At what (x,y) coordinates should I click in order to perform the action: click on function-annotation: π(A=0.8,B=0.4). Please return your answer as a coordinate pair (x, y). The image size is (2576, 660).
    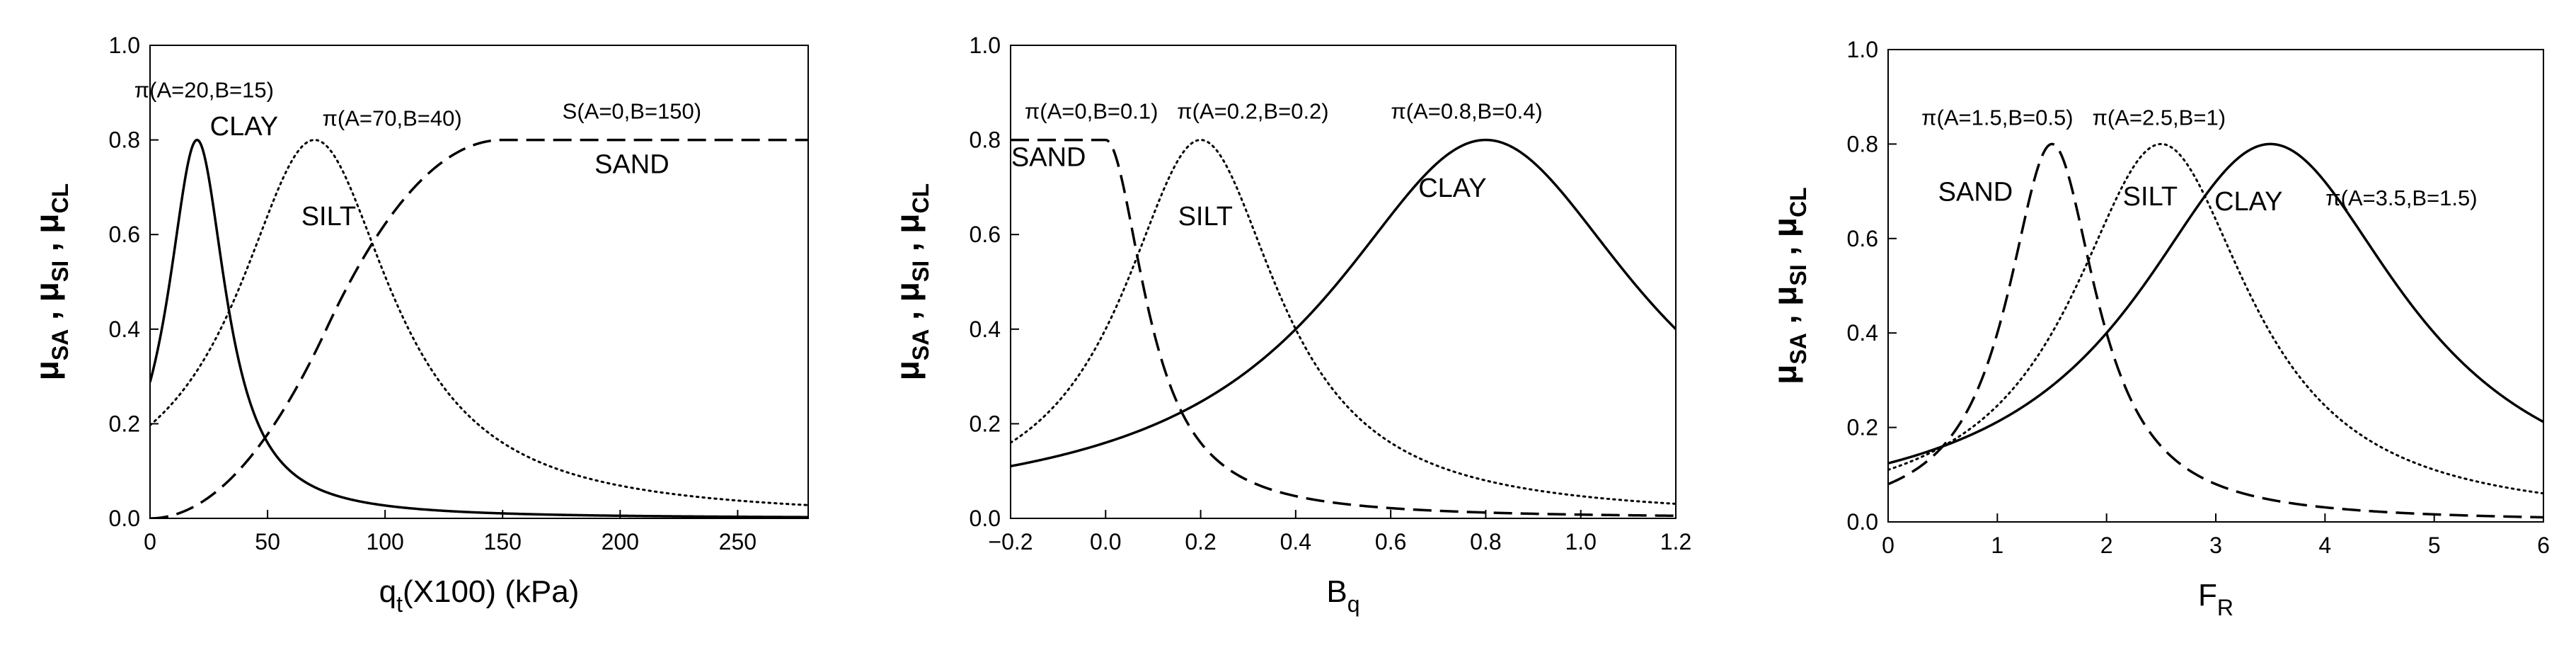
    Looking at the image, I should click on (1467, 111).